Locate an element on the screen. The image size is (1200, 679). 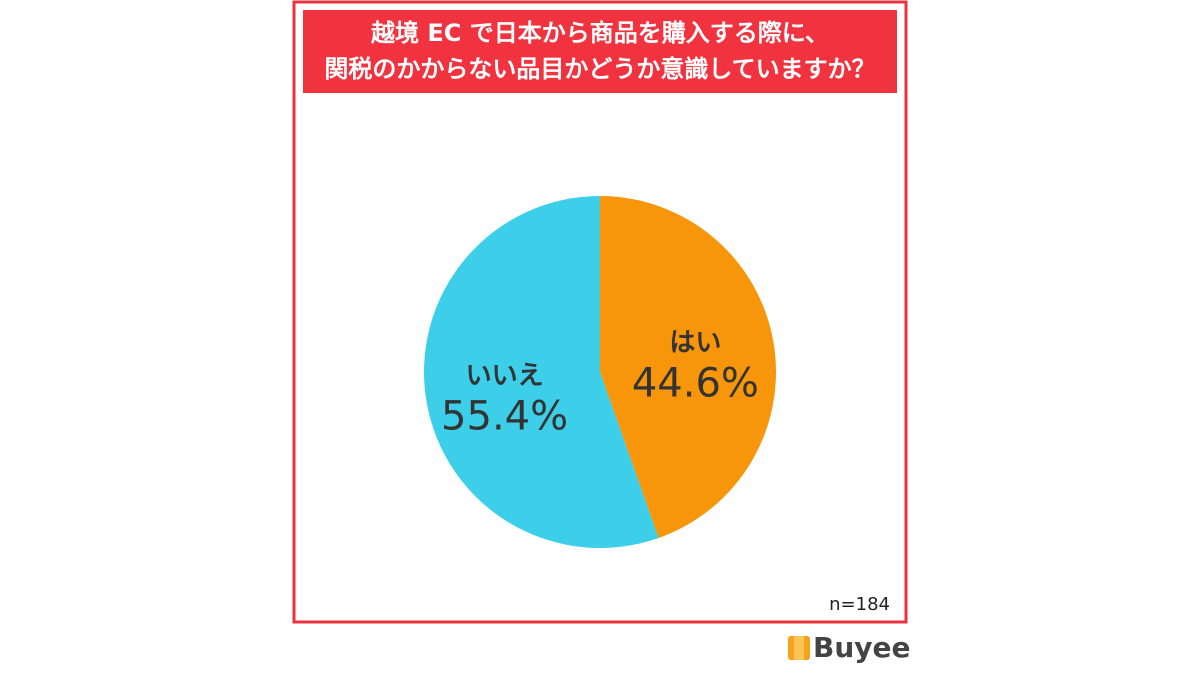
slice-category-label: はい is located at coordinates (695, 343).